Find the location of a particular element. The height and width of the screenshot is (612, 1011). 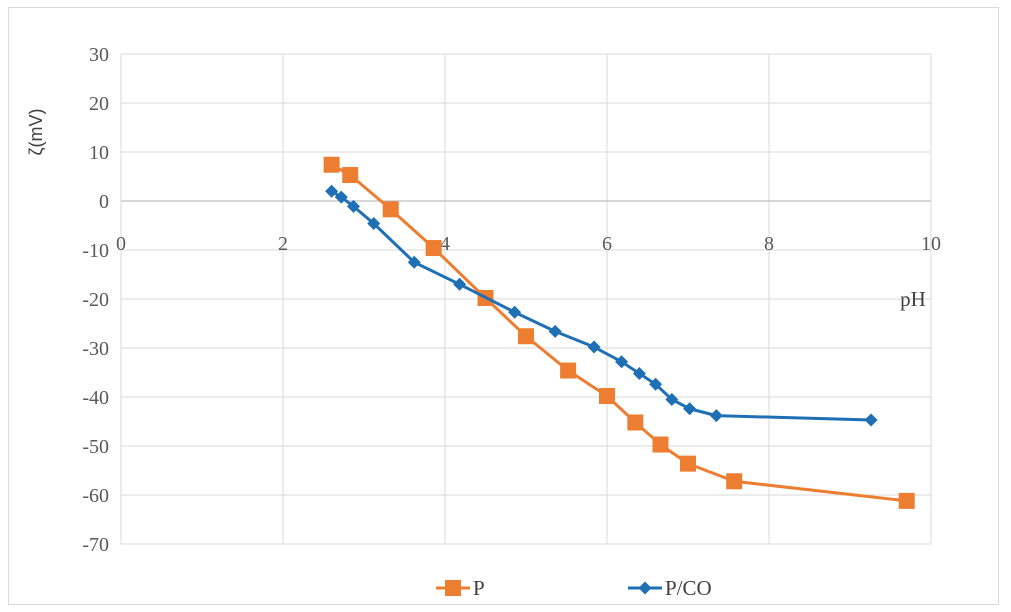

y-tick-label: 0 is located at coordinates (104, 202).